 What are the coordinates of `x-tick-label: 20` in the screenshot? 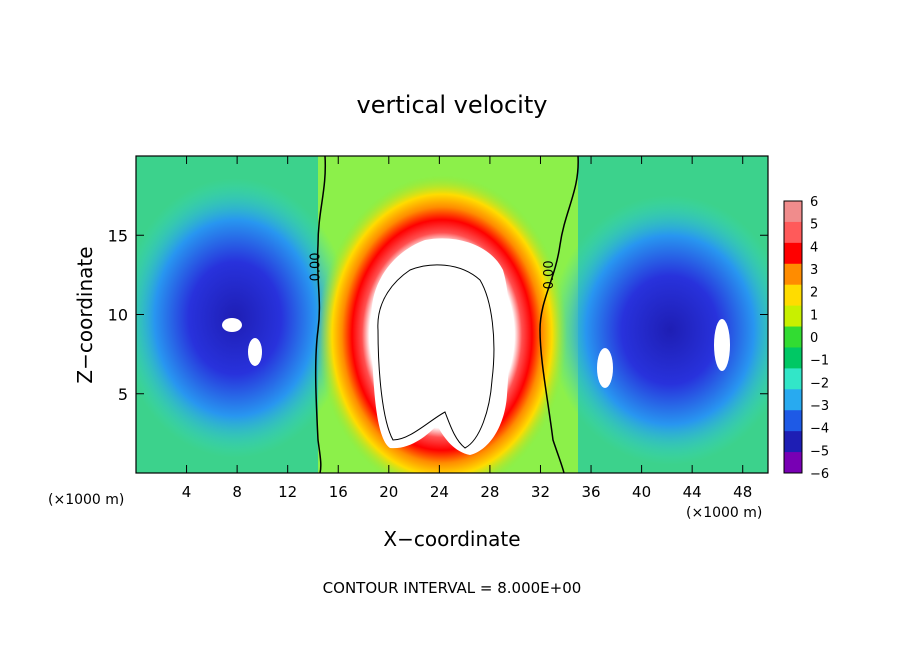 It's located at (388, 492).